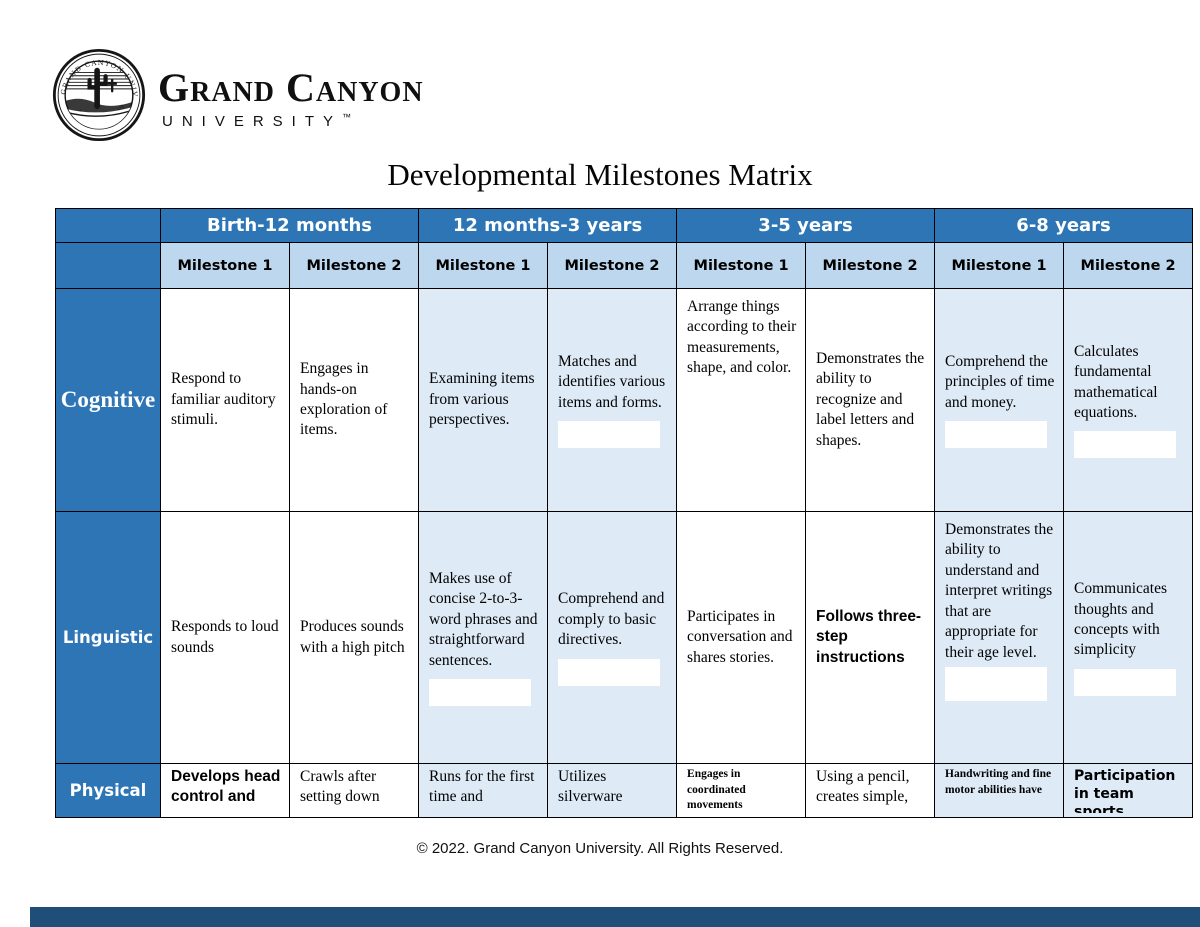  Describe the element at coordinates (354, 790) in the screenshot. I see `table-cell: Crawls after setting down` at that location.